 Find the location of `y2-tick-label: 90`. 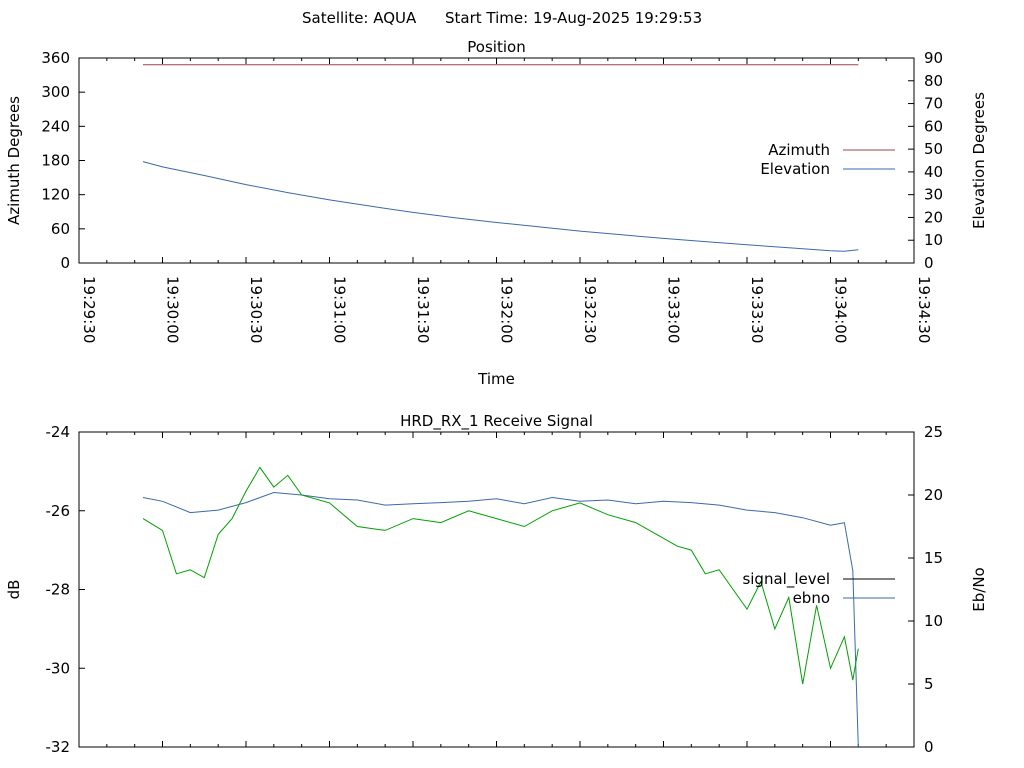

y2-tick-label: 90 is located at coordinates (933, 58).